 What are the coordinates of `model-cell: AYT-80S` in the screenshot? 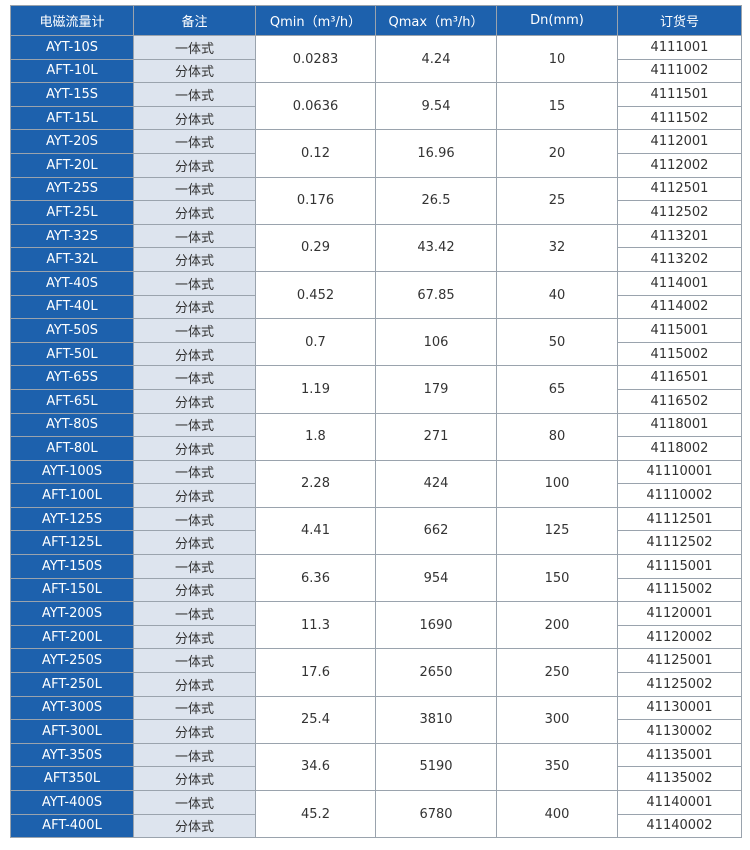 It's located at (72, 425).